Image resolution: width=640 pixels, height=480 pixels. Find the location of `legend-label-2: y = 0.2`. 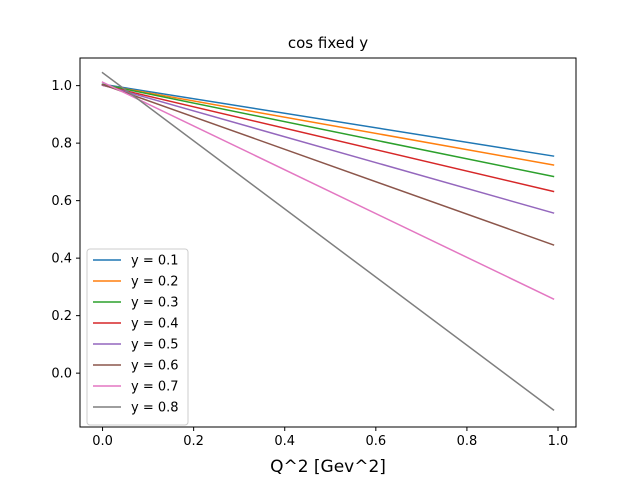

legend-label-2: y = 0.2 is located at coordinates (155, 282).